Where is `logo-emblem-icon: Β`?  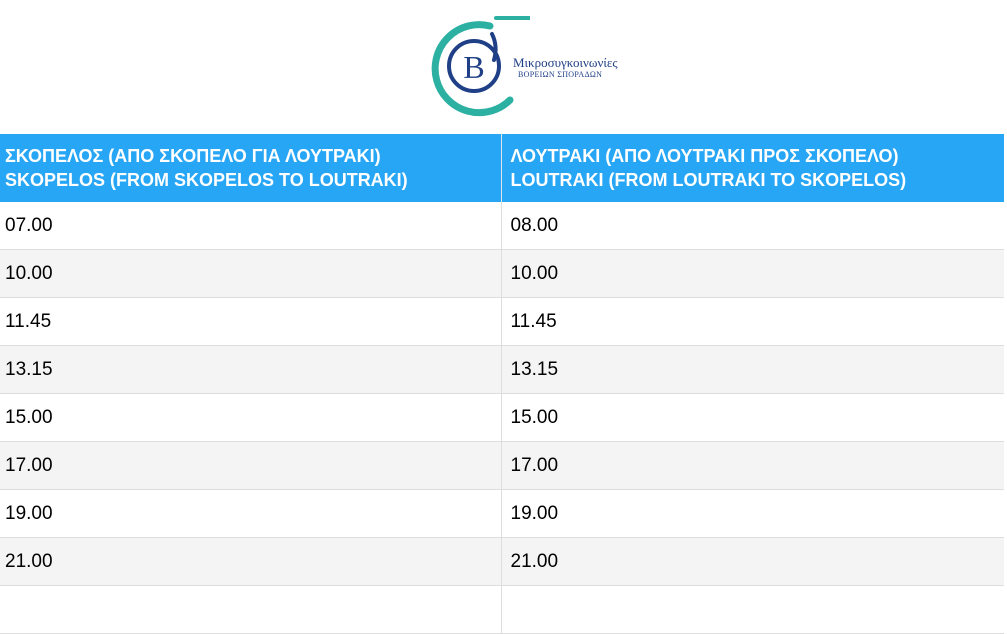 logo-emblem-icon: Β is located at coordinates (480, 66).